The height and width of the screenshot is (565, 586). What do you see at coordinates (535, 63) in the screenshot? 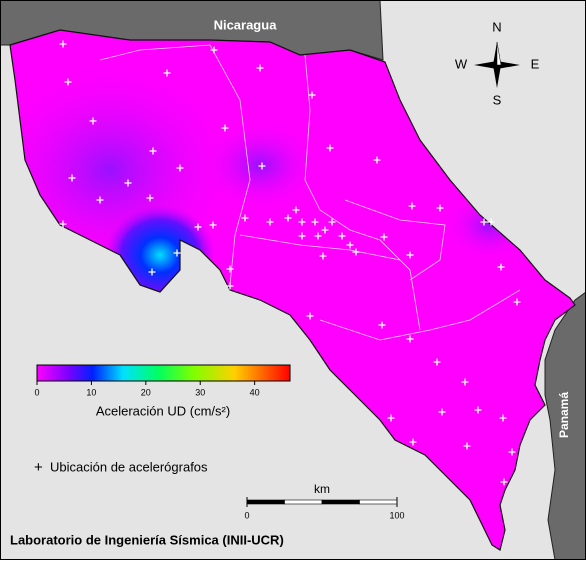
I see `compass-label: E` at bounding box center [535, 63].